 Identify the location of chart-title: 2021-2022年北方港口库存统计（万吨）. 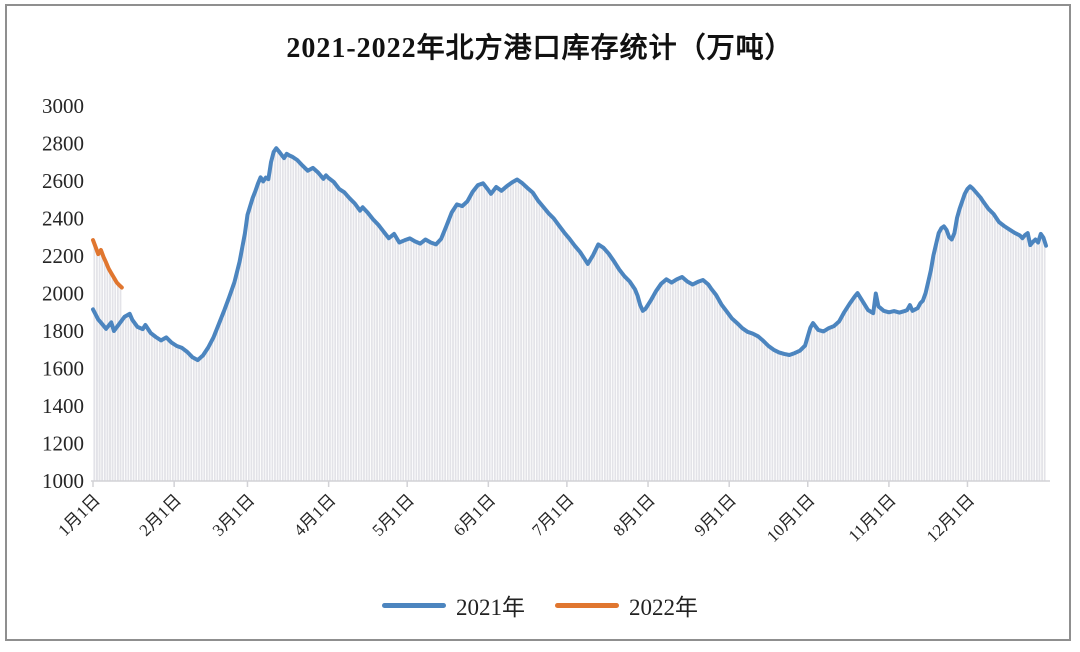
(540, 48).